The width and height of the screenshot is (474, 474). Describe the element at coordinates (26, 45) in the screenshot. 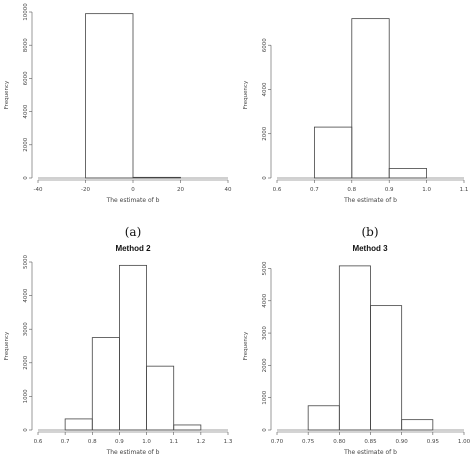

I see `y-tick-label: 8000` at that location.